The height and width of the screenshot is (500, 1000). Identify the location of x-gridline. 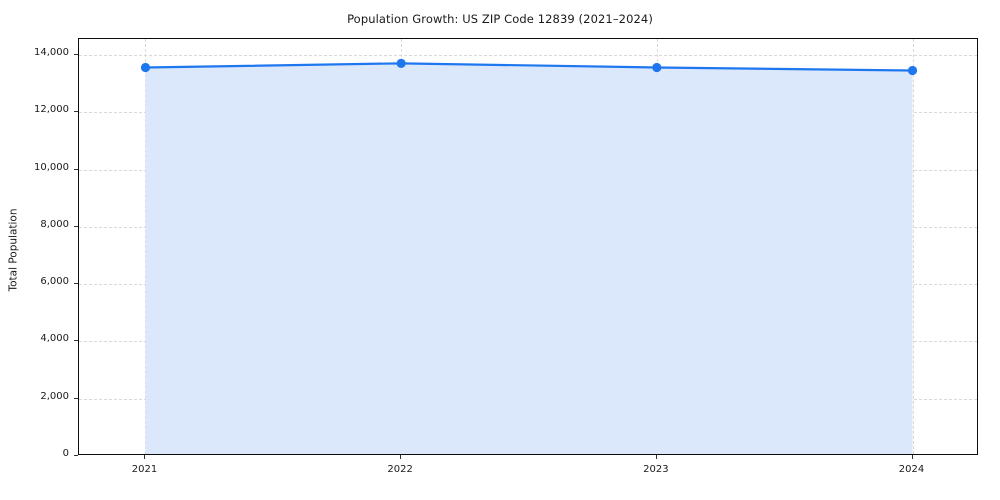
(913, 246).